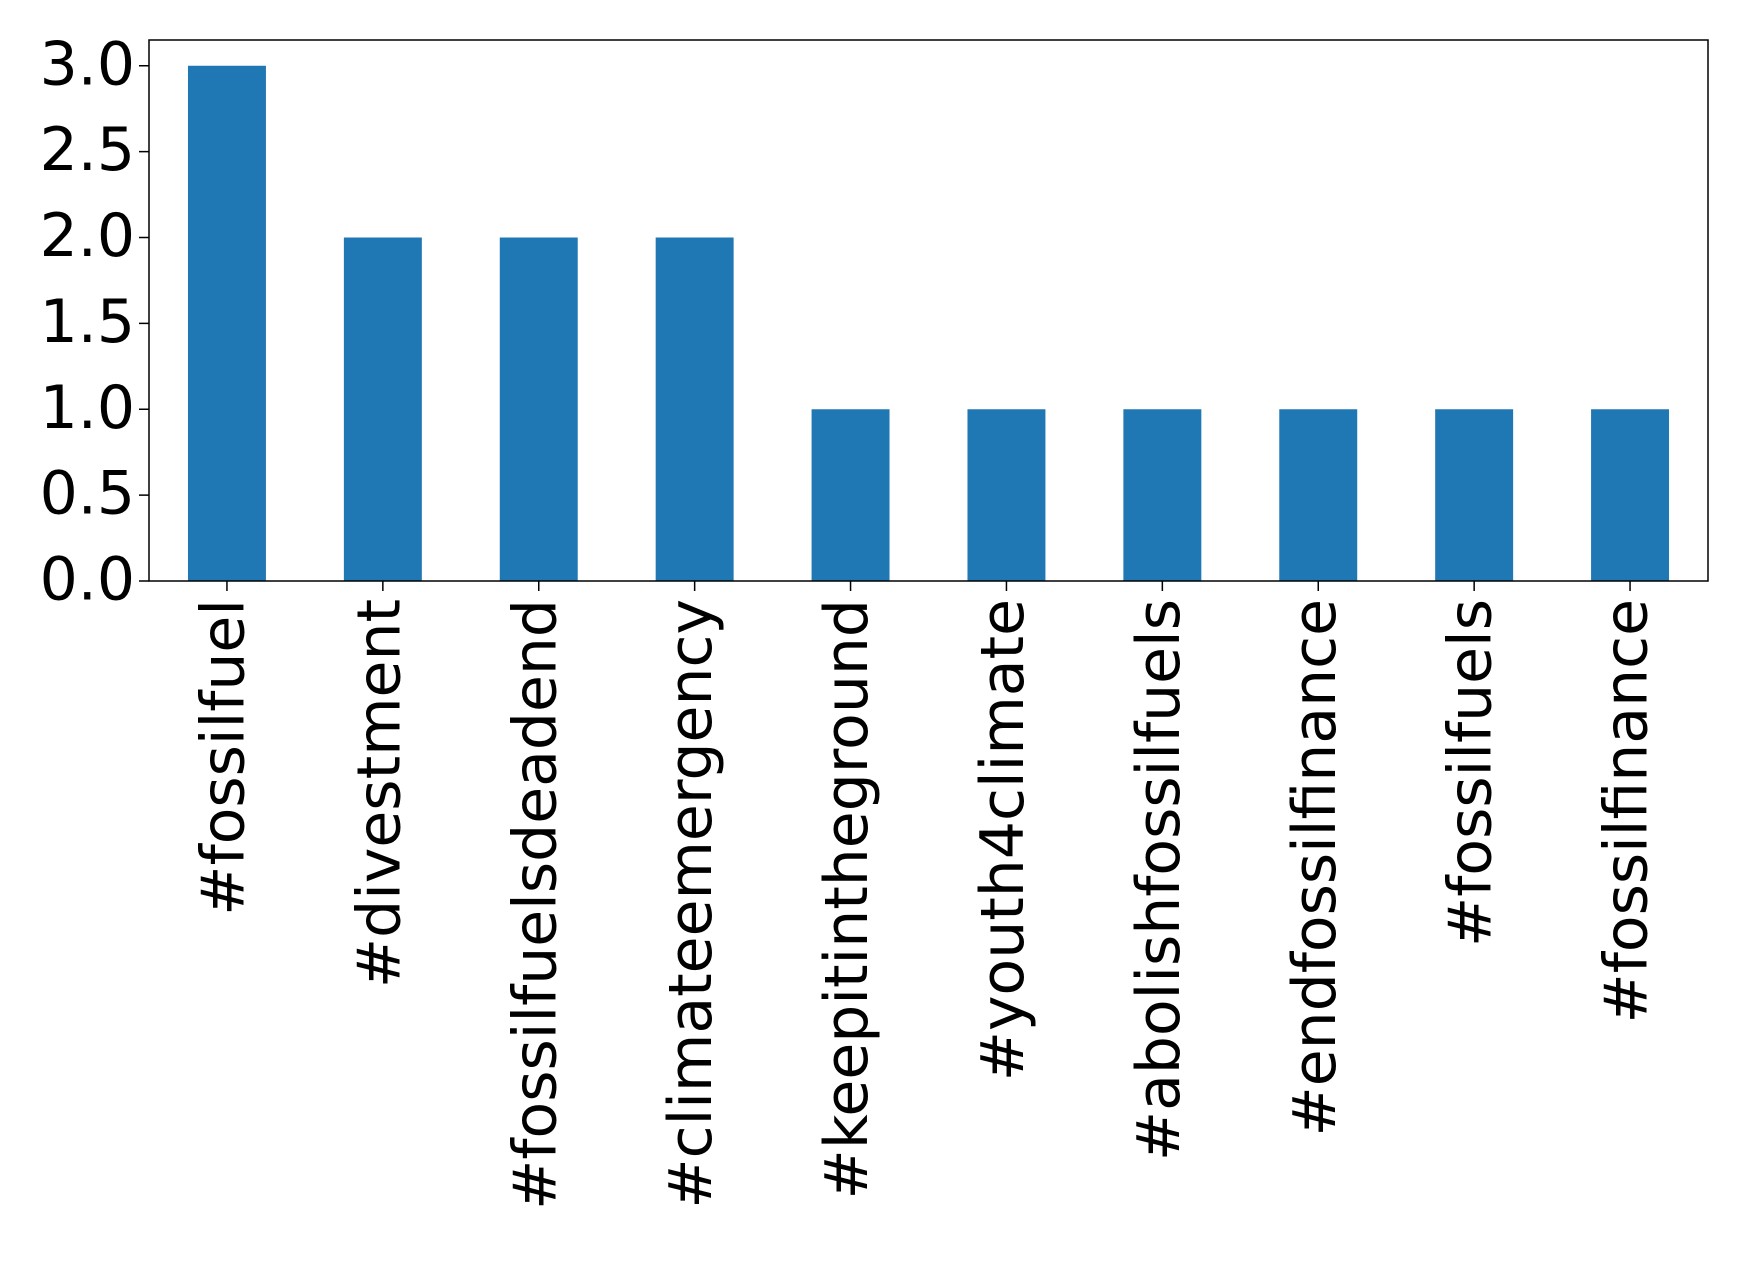 The width and height of the screenshot is (1739, 1264). What do you see at coordinates (87, 408) in the screenshot?
I see `y-tick-label: 1.0` at bounding box center [87, 408].